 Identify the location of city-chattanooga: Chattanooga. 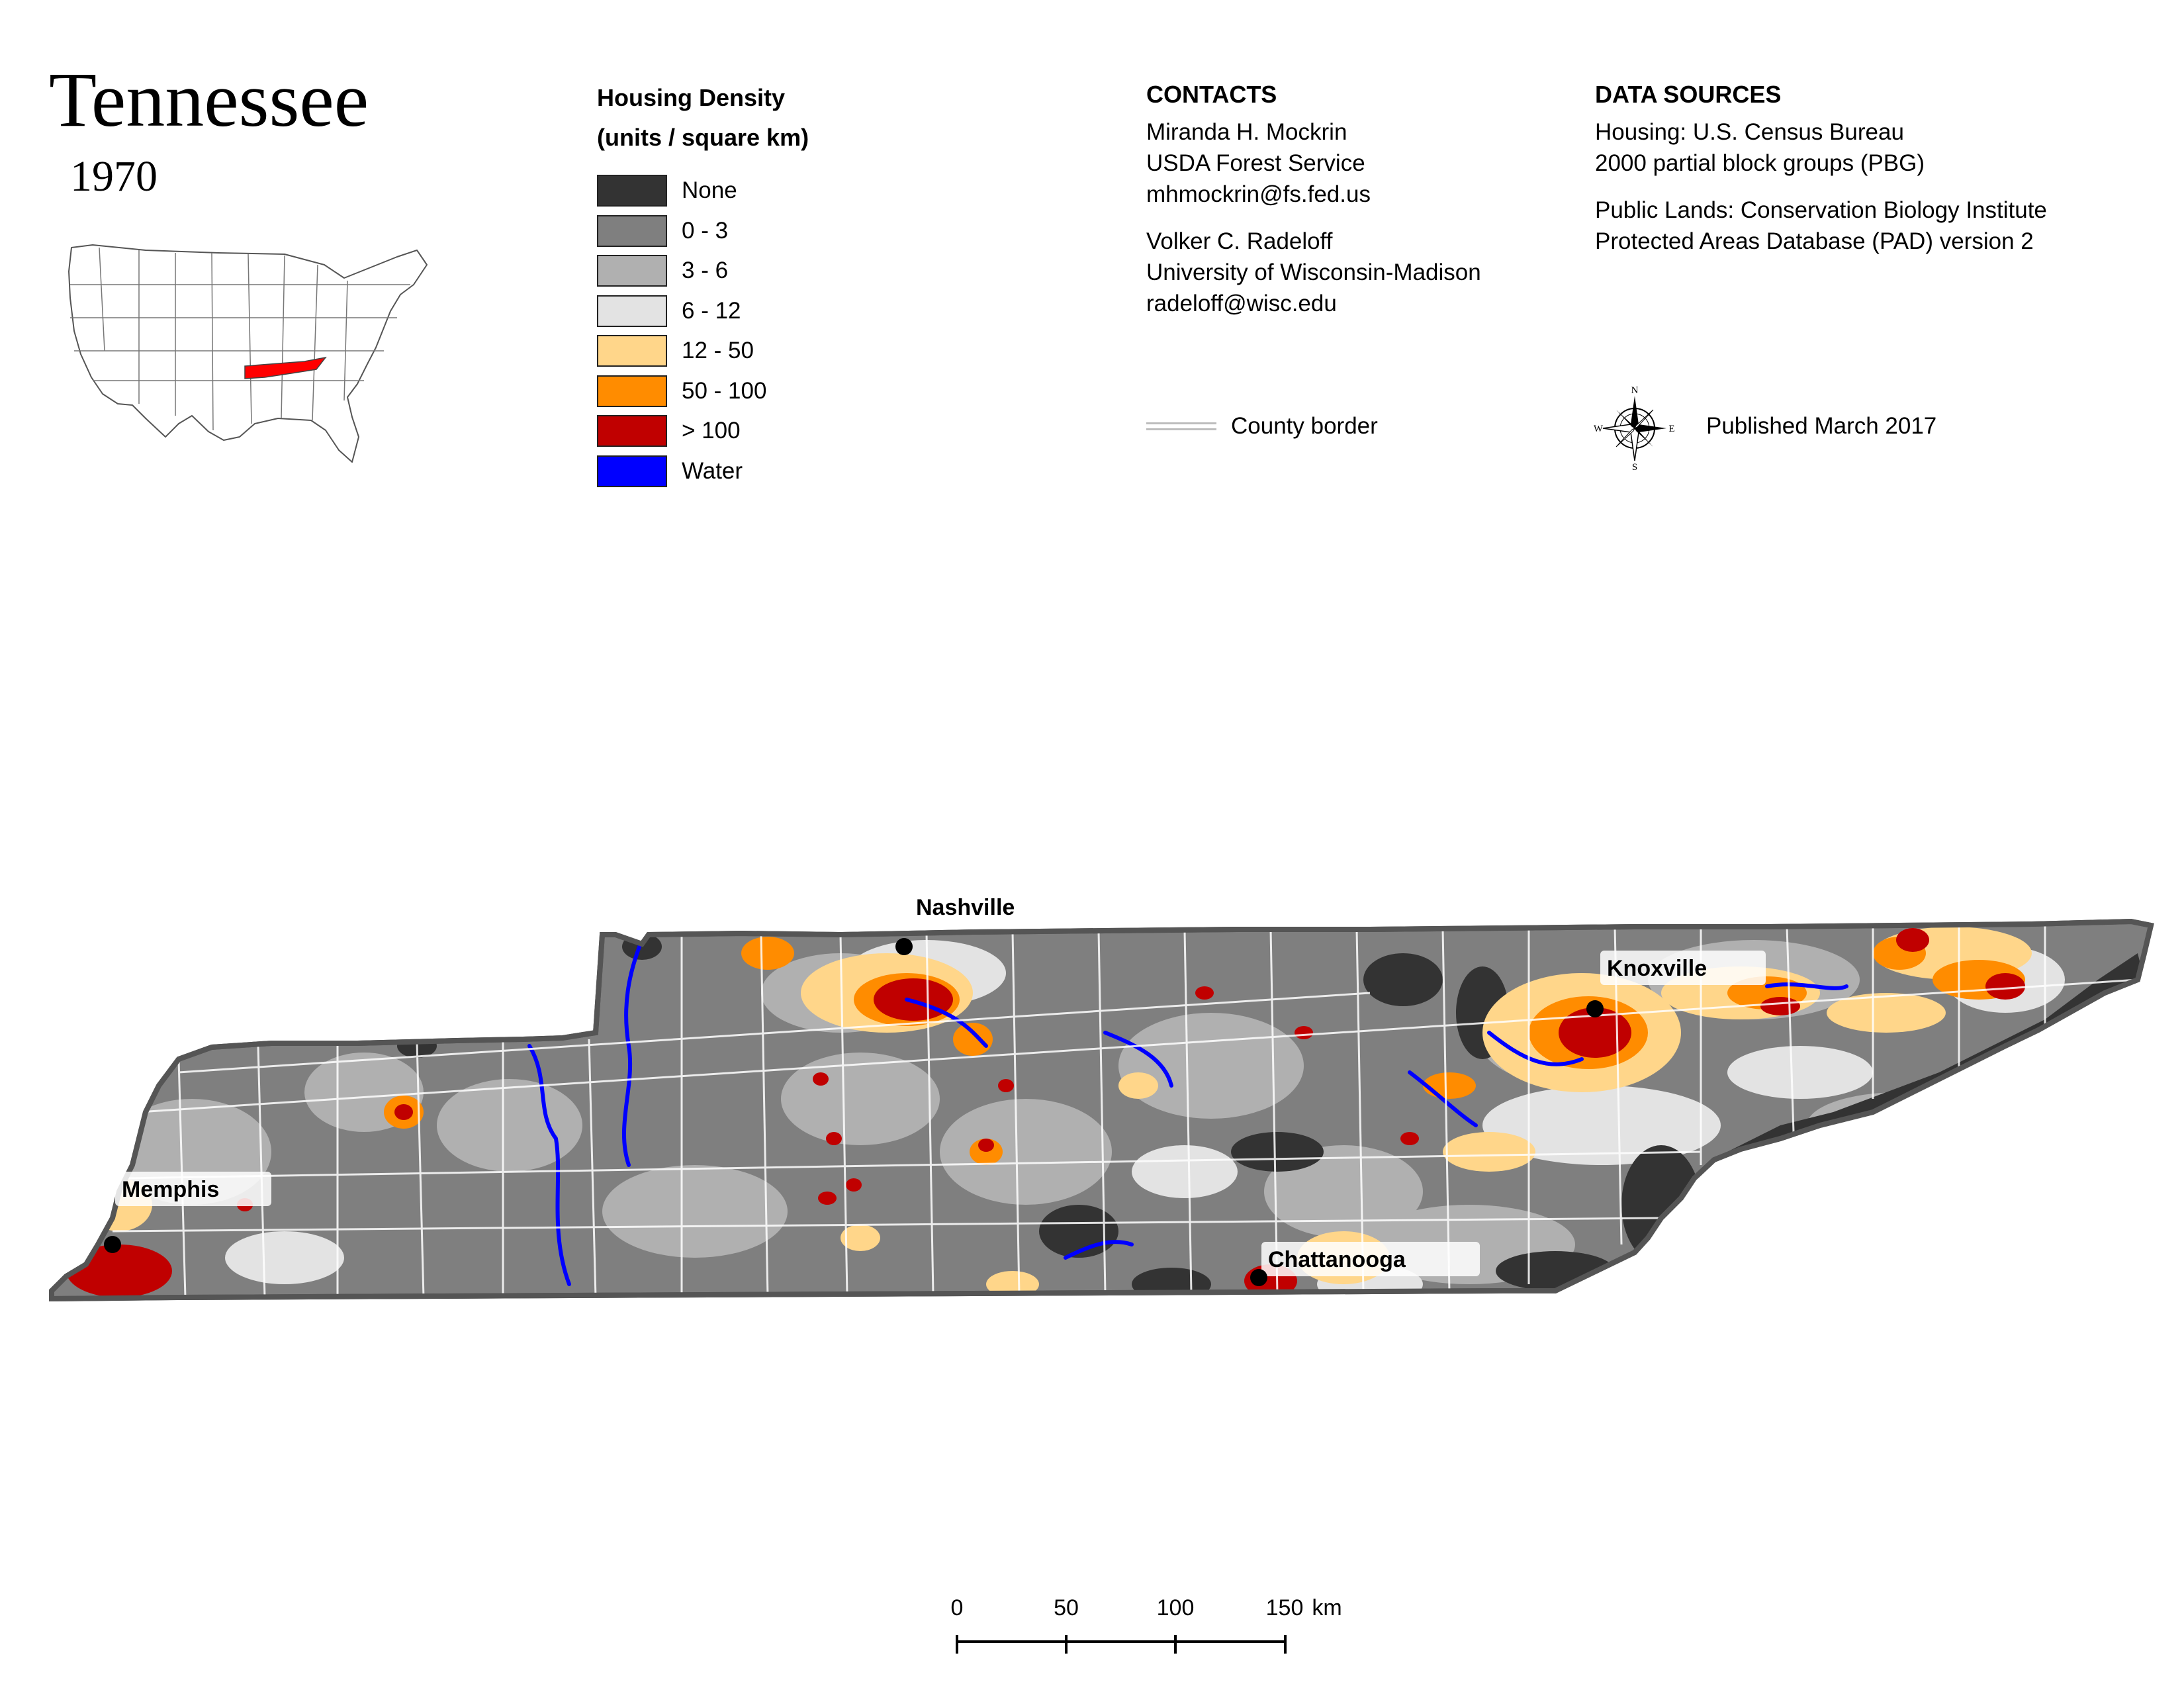
(1365, 1264).